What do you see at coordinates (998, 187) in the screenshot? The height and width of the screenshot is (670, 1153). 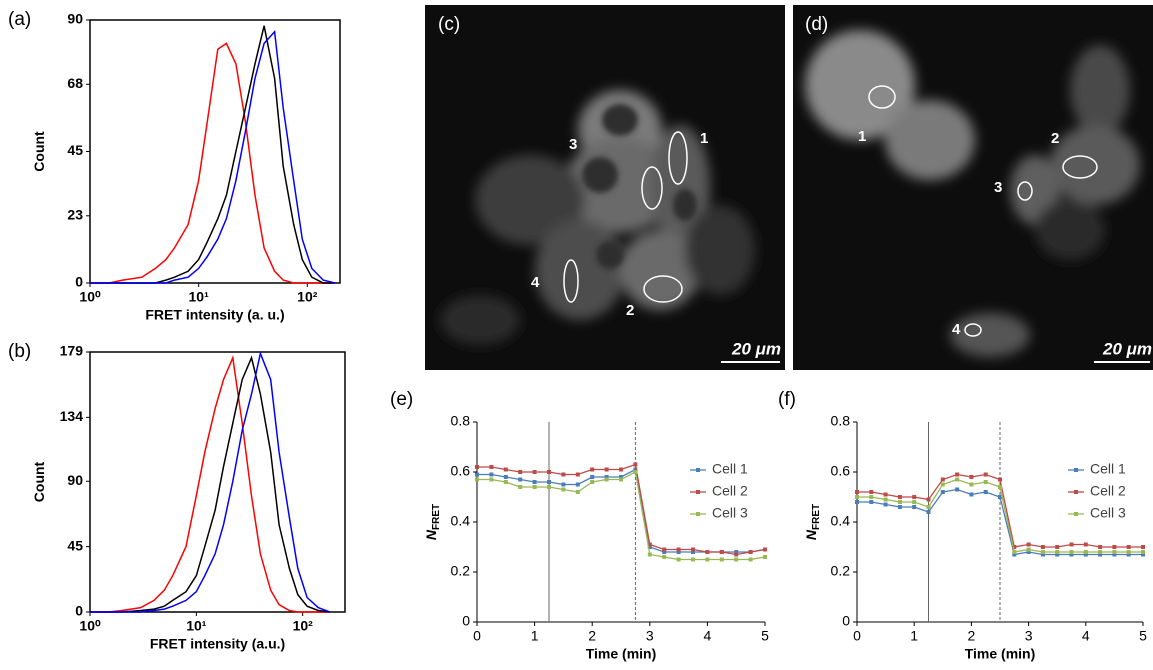 I see `cell-number: 3` at bounding box center [998, 187].